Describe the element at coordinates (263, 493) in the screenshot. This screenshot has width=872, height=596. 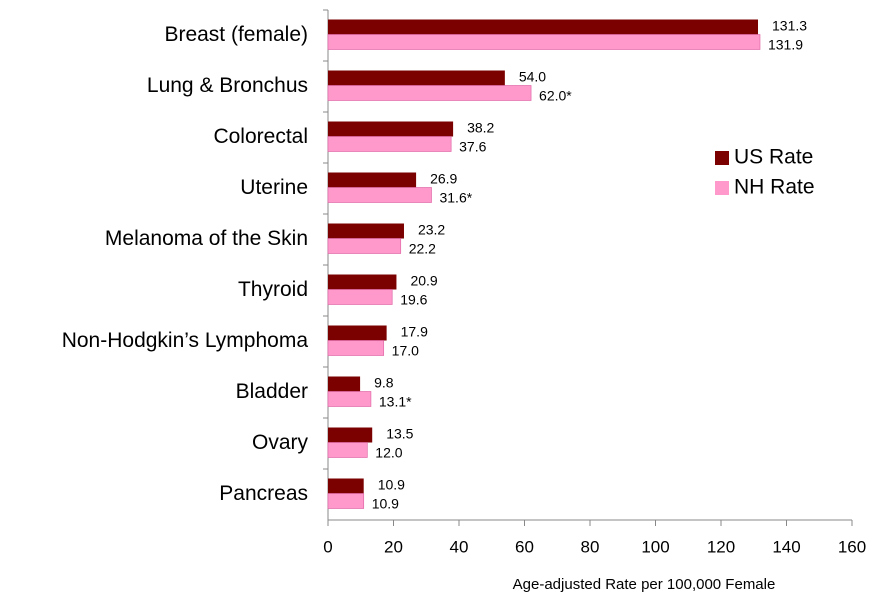
I see `y-tick-label: Pancreas` at that location.